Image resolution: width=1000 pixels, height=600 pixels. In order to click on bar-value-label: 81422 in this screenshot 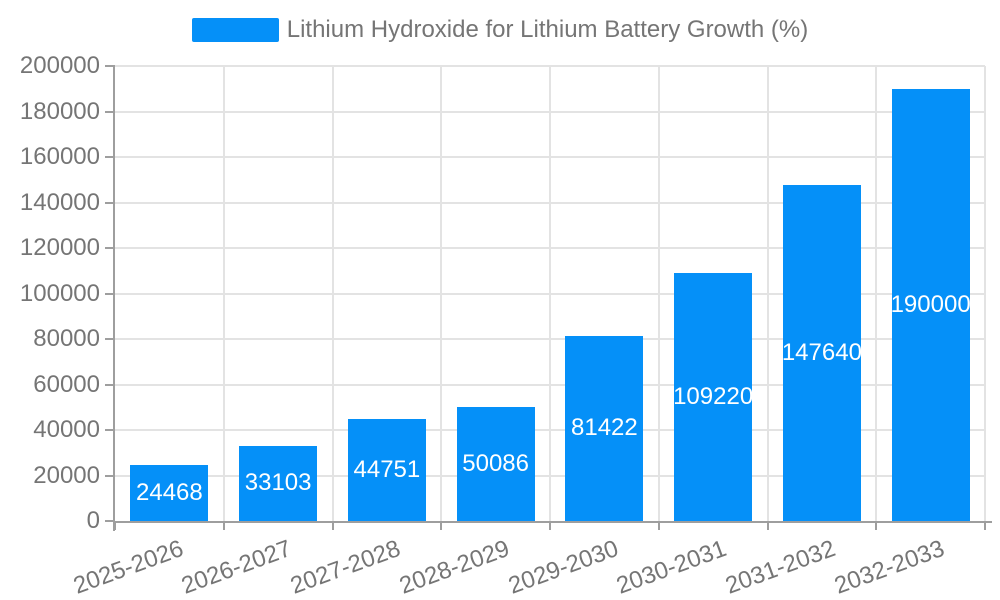, I will do `click(604, 428)`.